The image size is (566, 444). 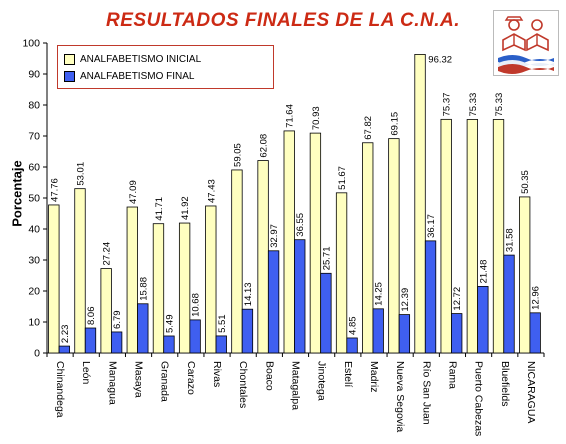 I want to click on data-label-initial: 75.33, so click(x=473, y=105).